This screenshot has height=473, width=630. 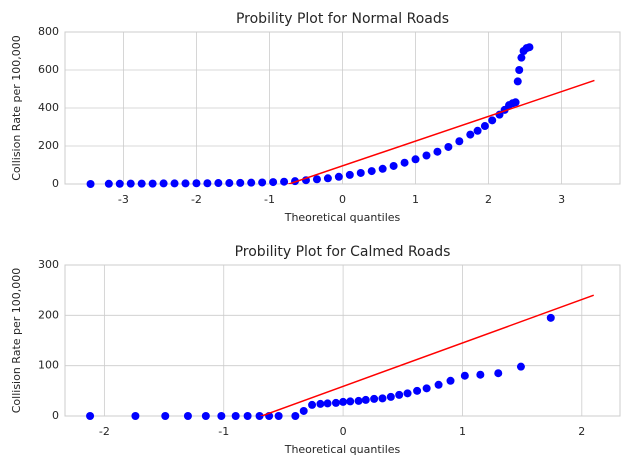 I want to click on chart-title: Probility Plot for Normal Roads, so click(x=342, y=19).